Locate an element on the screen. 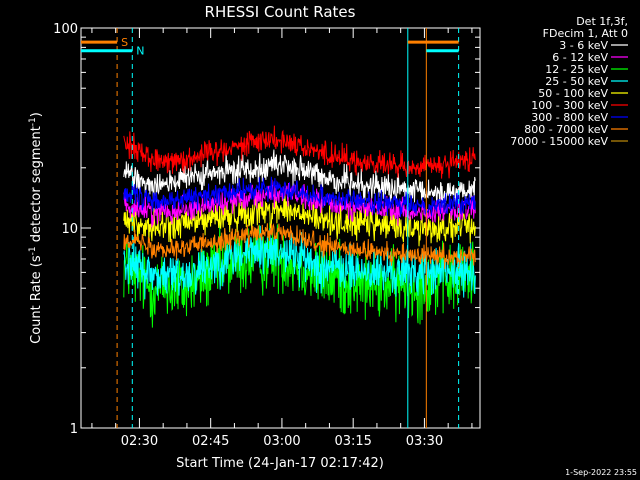 The image size is (640, 480). y-tick-label: 100 is located at coordinates (65, 29).